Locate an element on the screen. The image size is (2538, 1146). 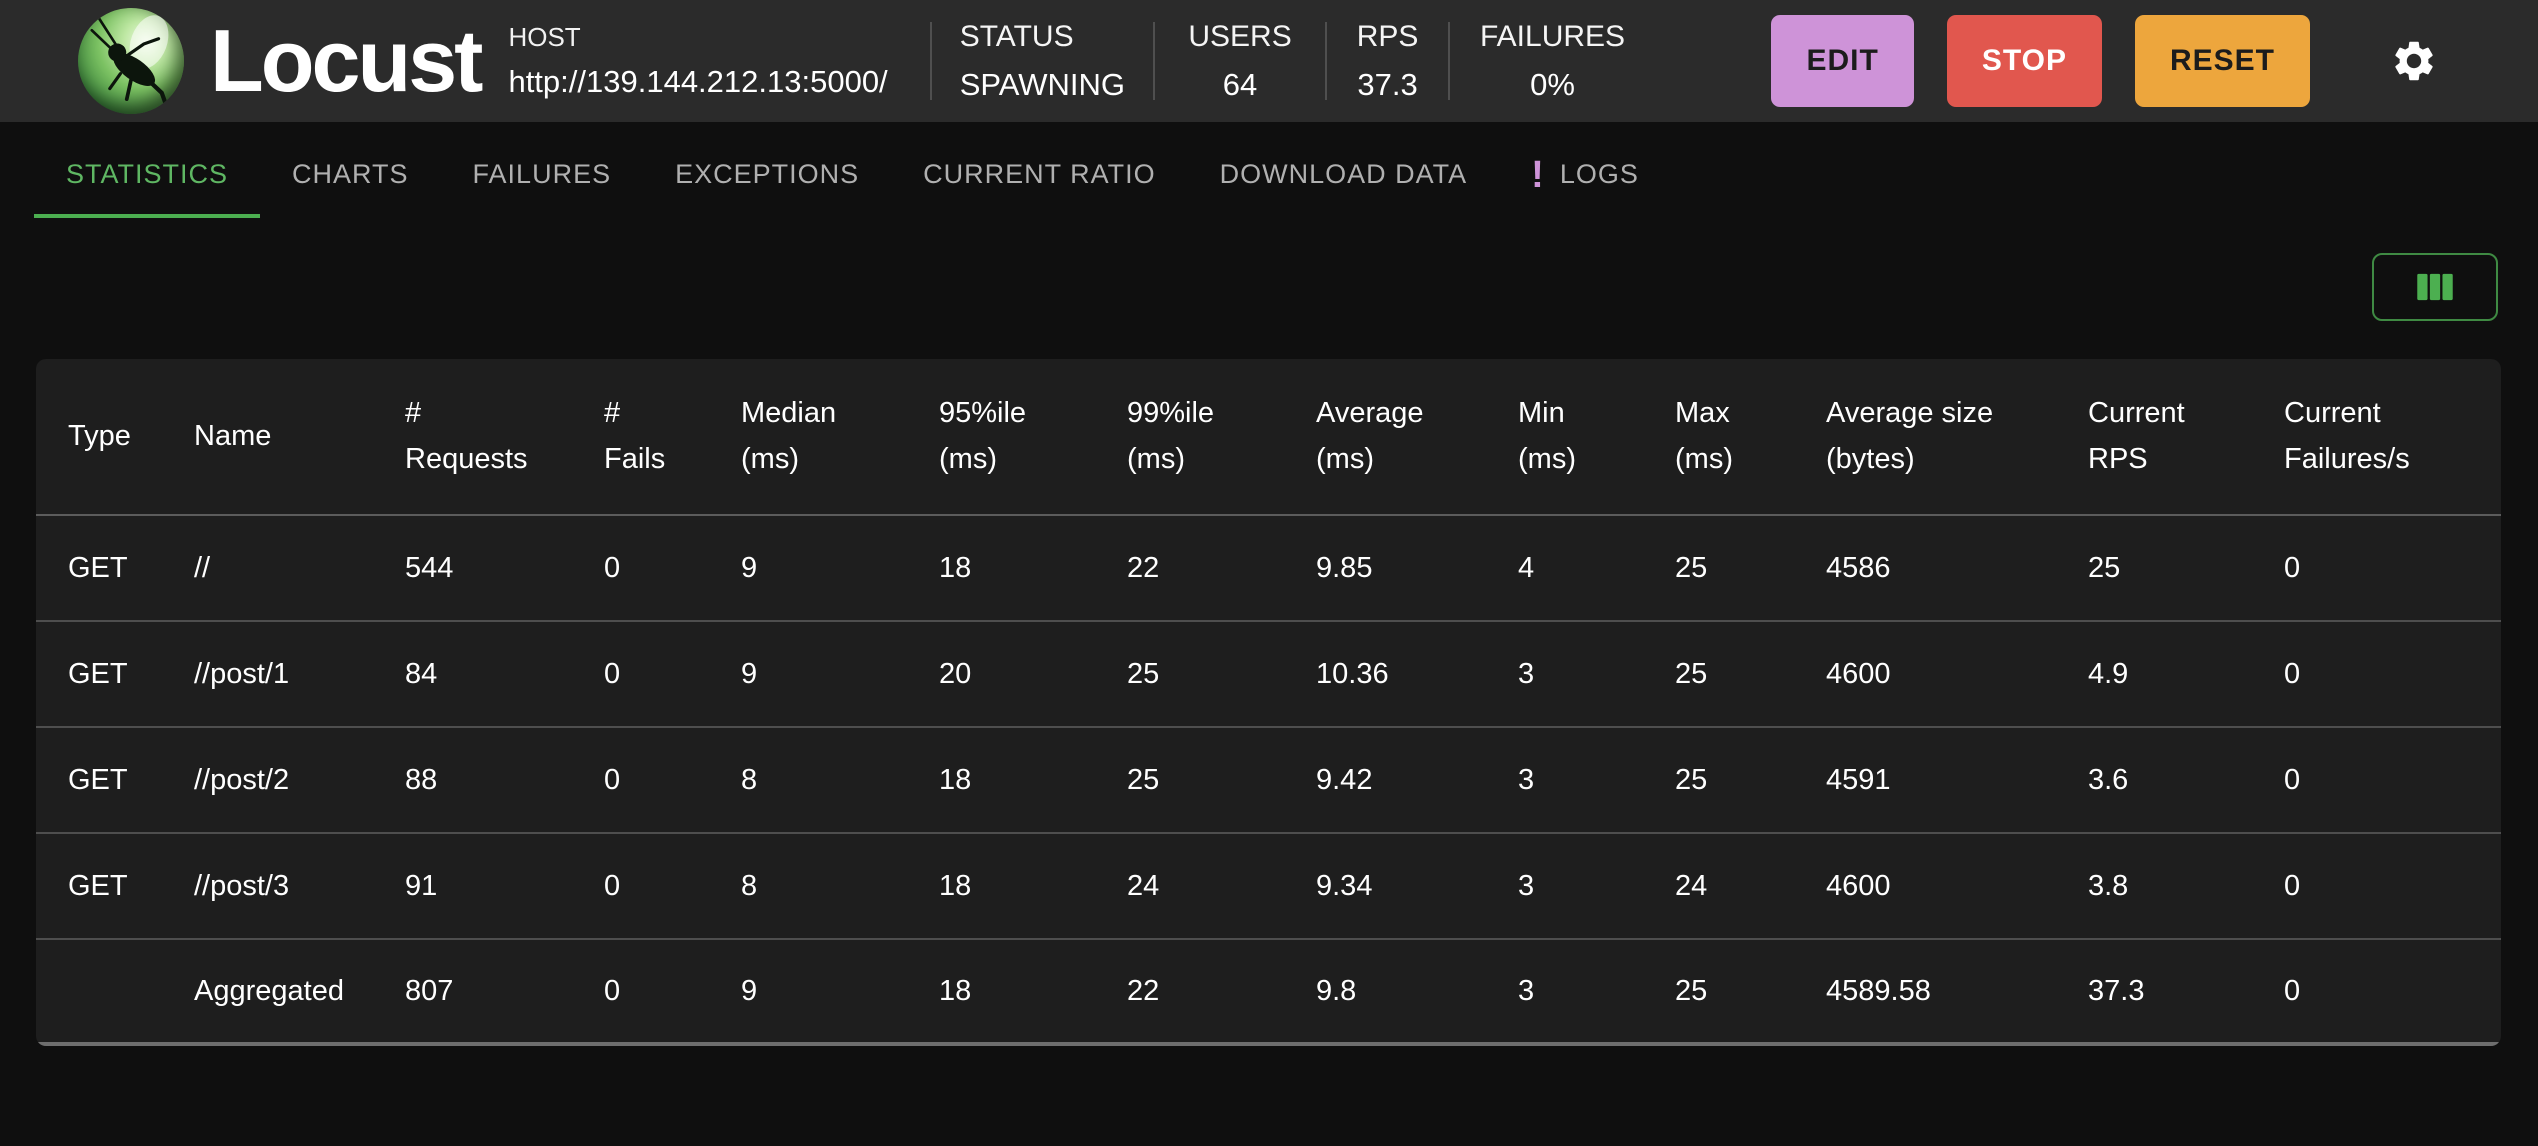
locust-insect-icon is located at coordinates (130, 62).